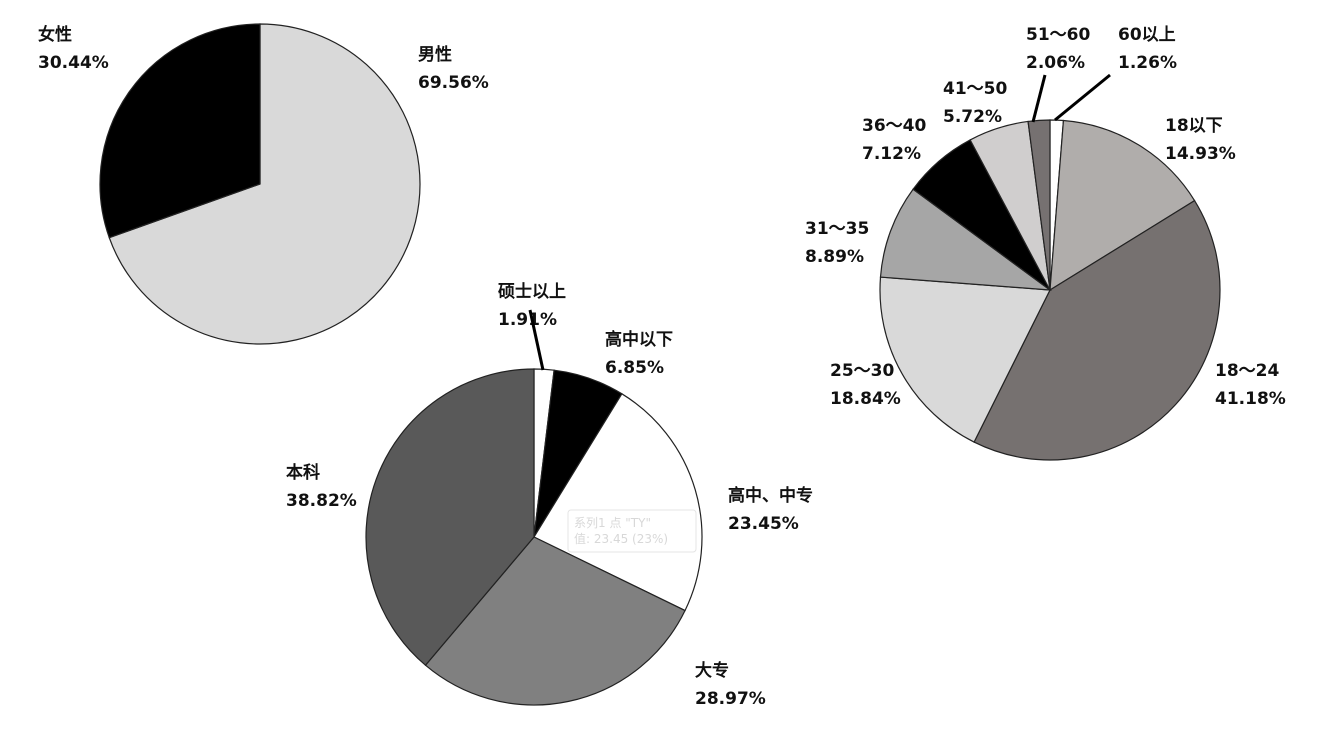  I want to click on slice-label: 高中、中专, so click(770, 495).